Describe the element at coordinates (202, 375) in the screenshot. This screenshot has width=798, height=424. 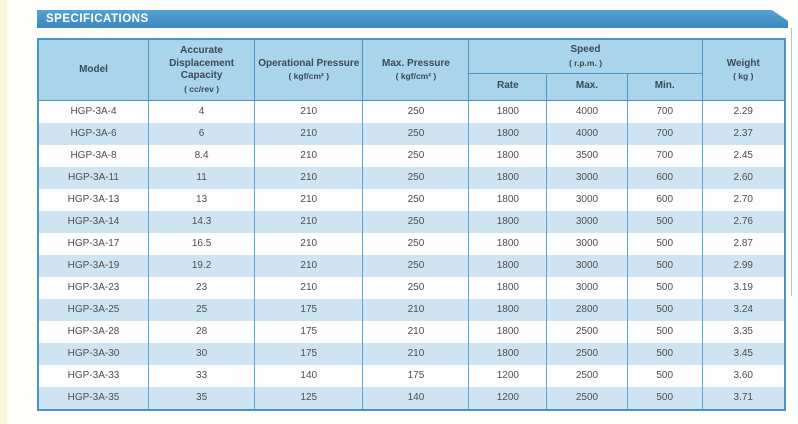
I see `cell-capacity: 33` at that location.